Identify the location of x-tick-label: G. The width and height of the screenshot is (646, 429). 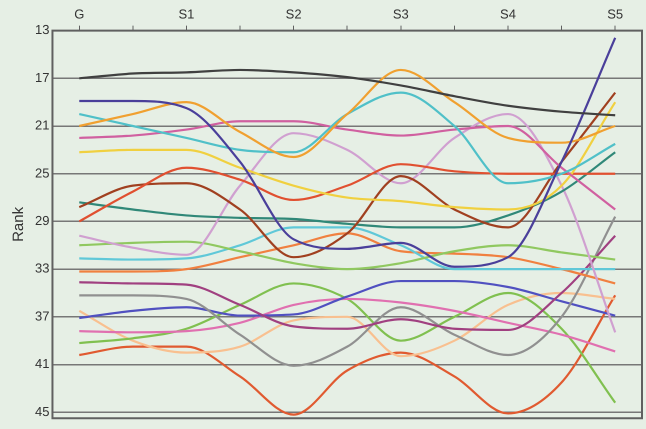
(79, 14).